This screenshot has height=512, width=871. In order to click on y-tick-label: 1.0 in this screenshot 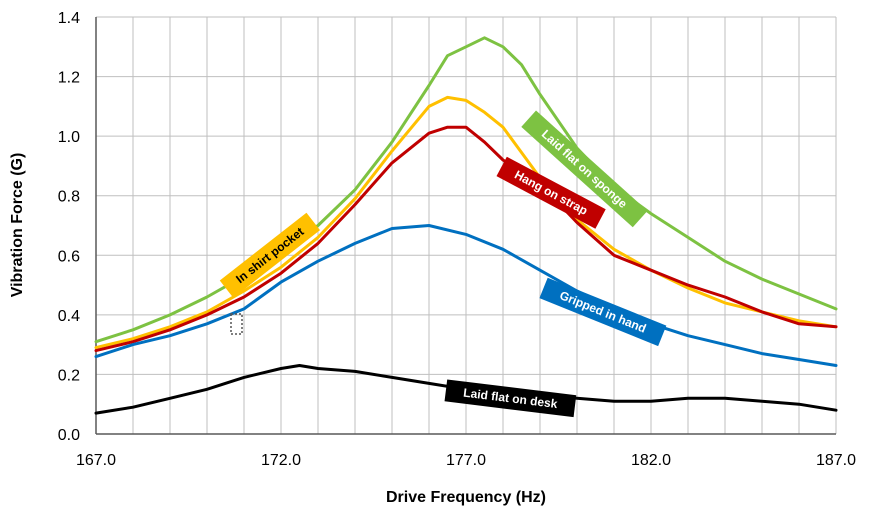, I will do `click(69, 137)`.